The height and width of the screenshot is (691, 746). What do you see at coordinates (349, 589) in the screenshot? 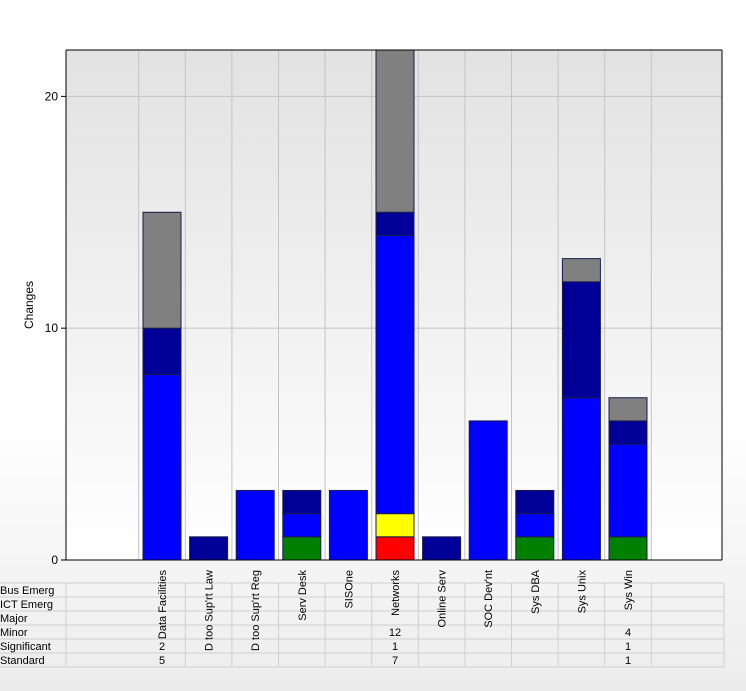
I see `x-tick-label: SISOne` at bounding box center [349, 589].